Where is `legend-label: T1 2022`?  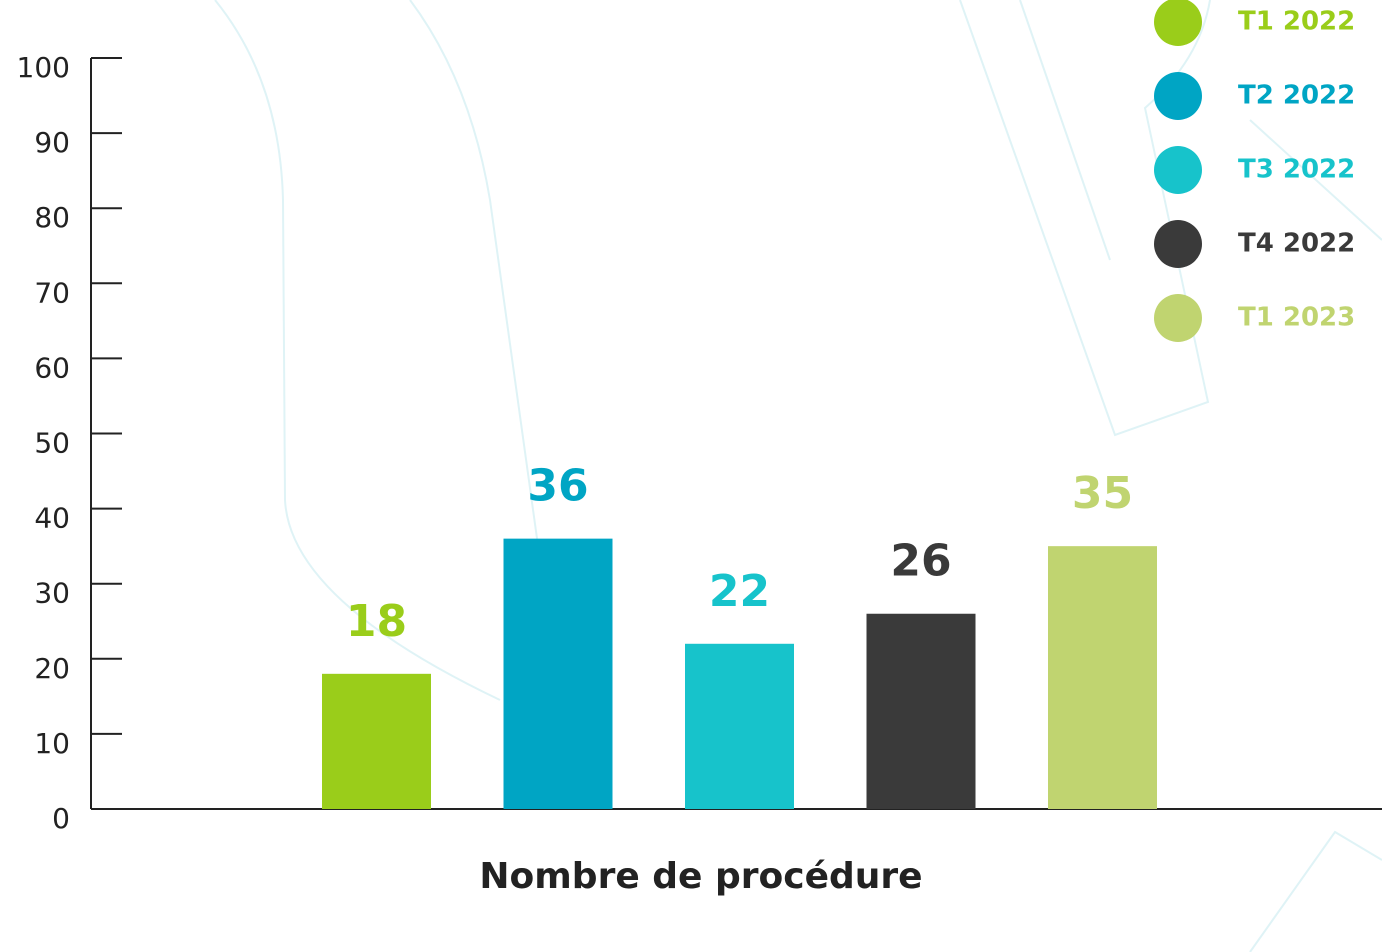 legend-label: T1 2022 is located at coordinates (1296, 22).